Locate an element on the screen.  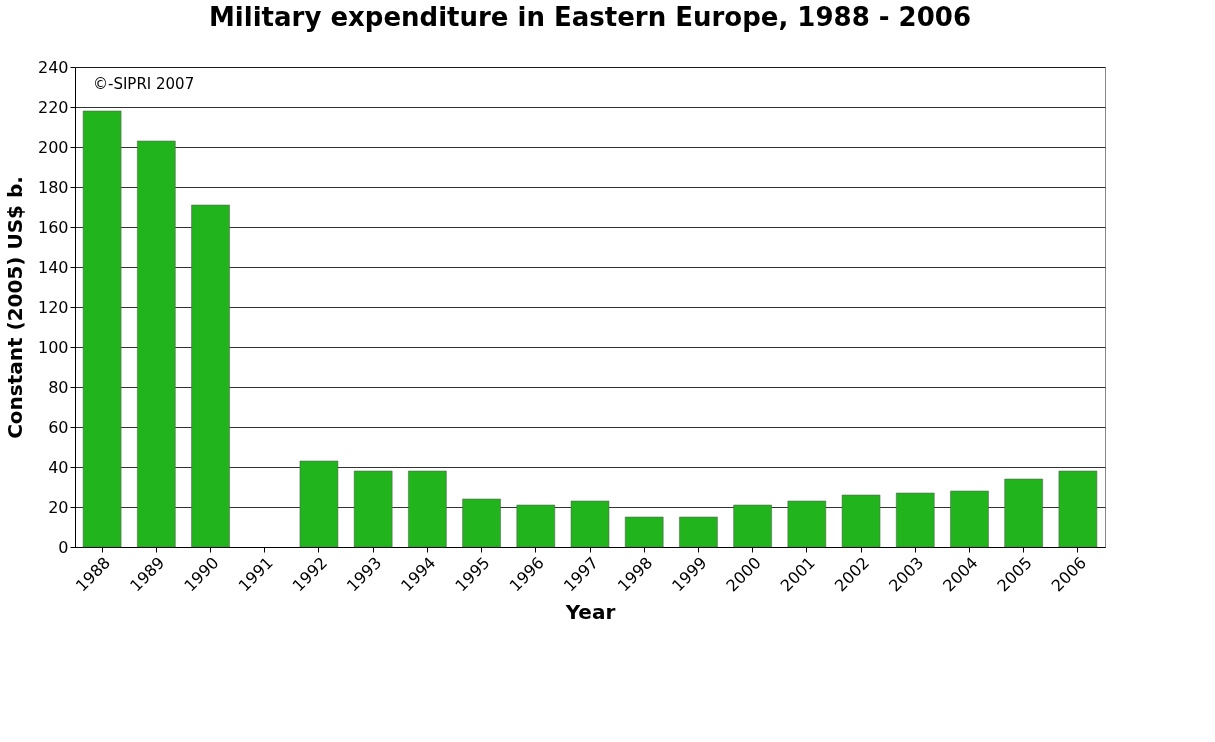
y-tick-label: 100 is located at coordinates (53, 347).